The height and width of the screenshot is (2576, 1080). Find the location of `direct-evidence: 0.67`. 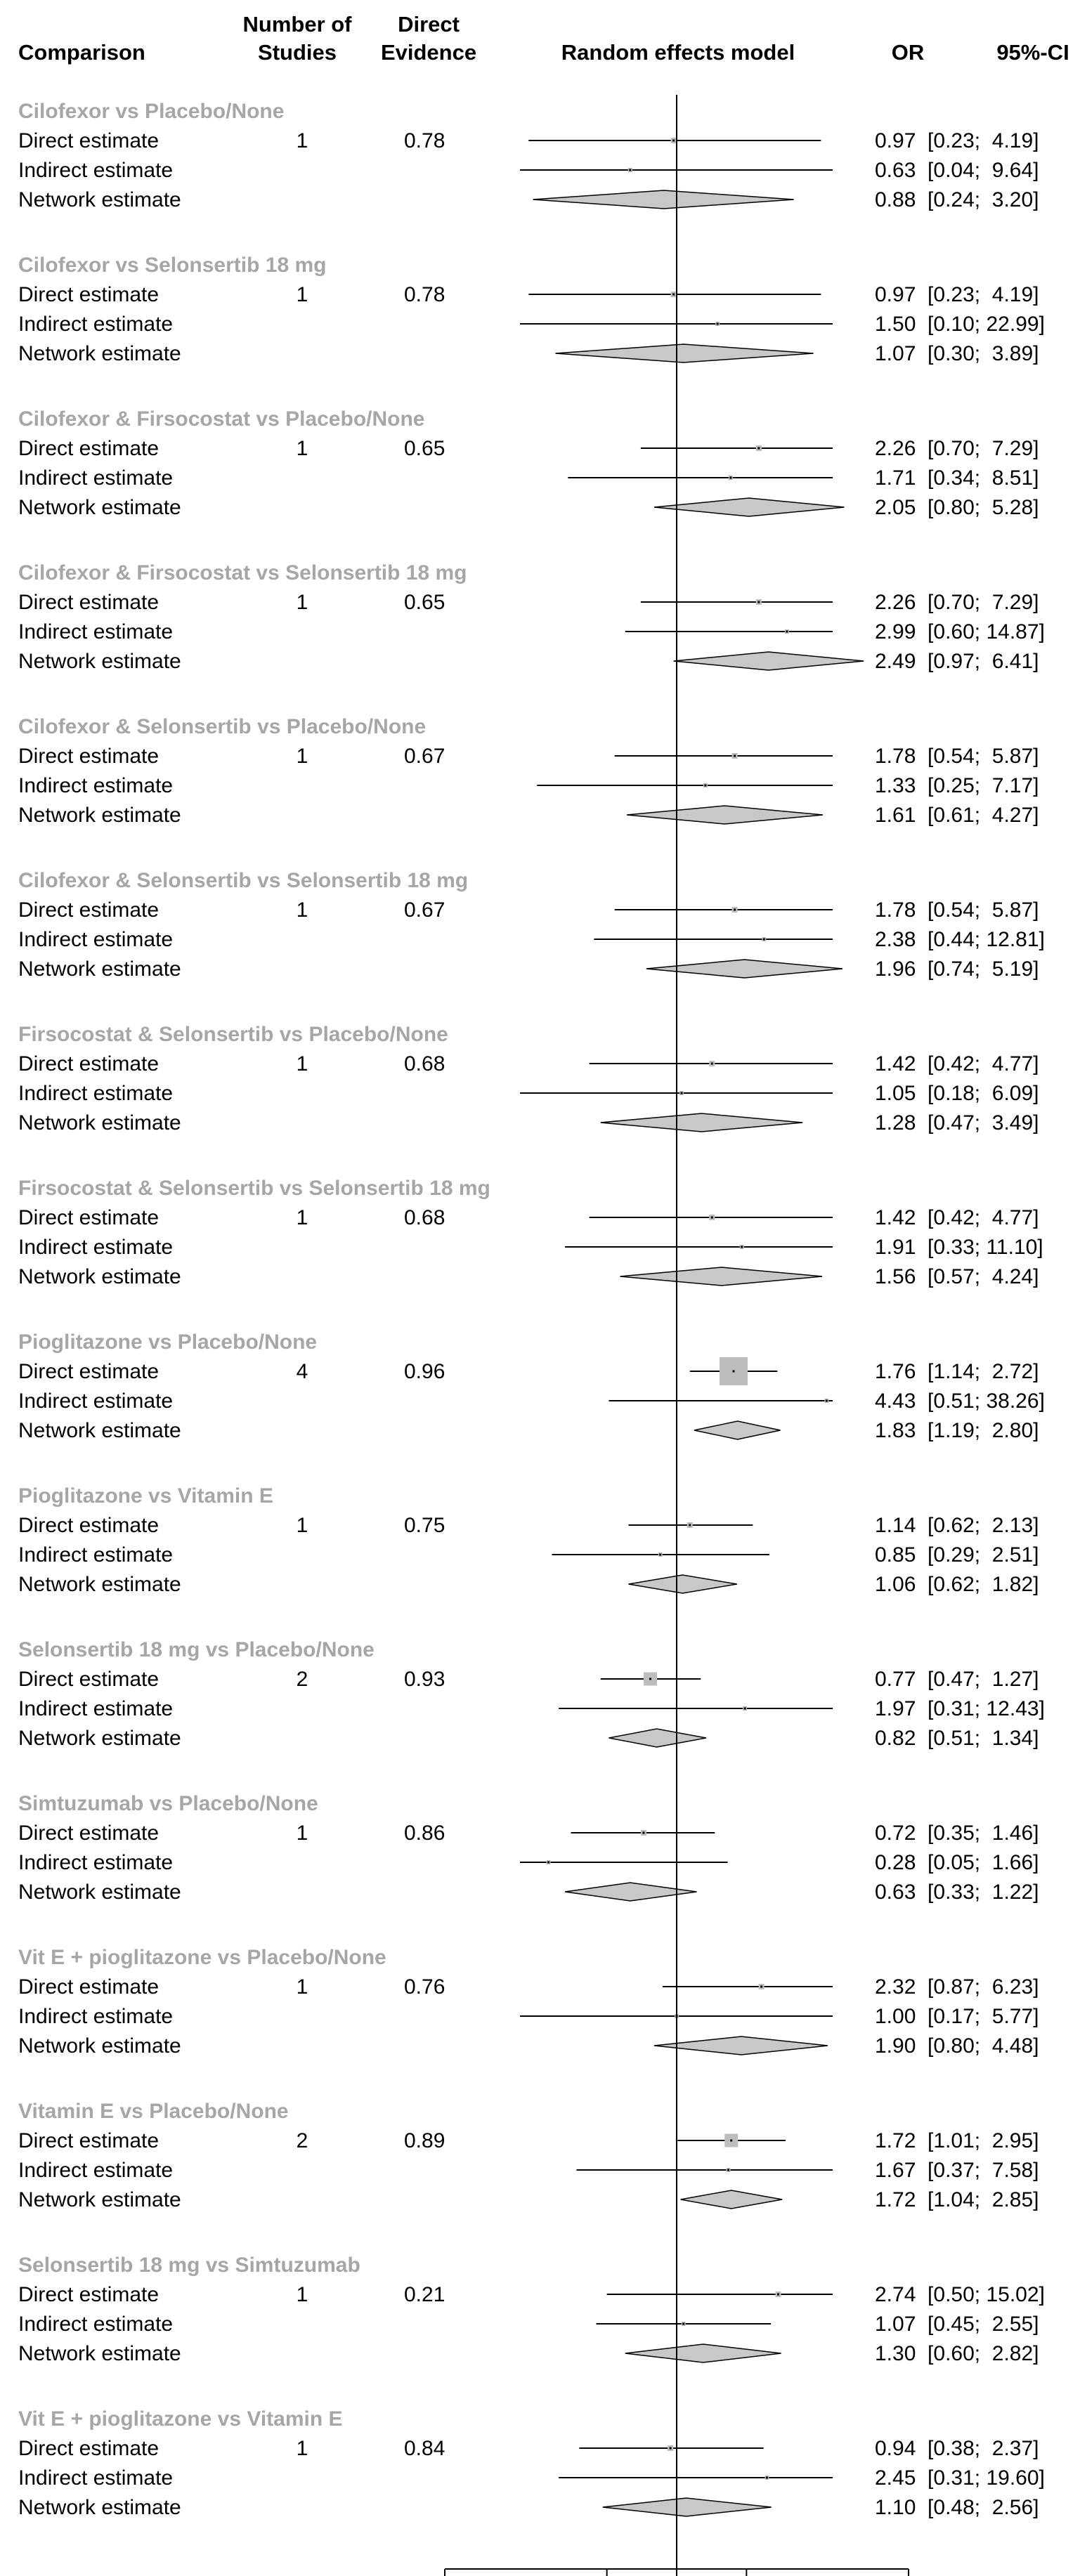

direct-evidence: 0.67 is located at coordinates (424, 910).